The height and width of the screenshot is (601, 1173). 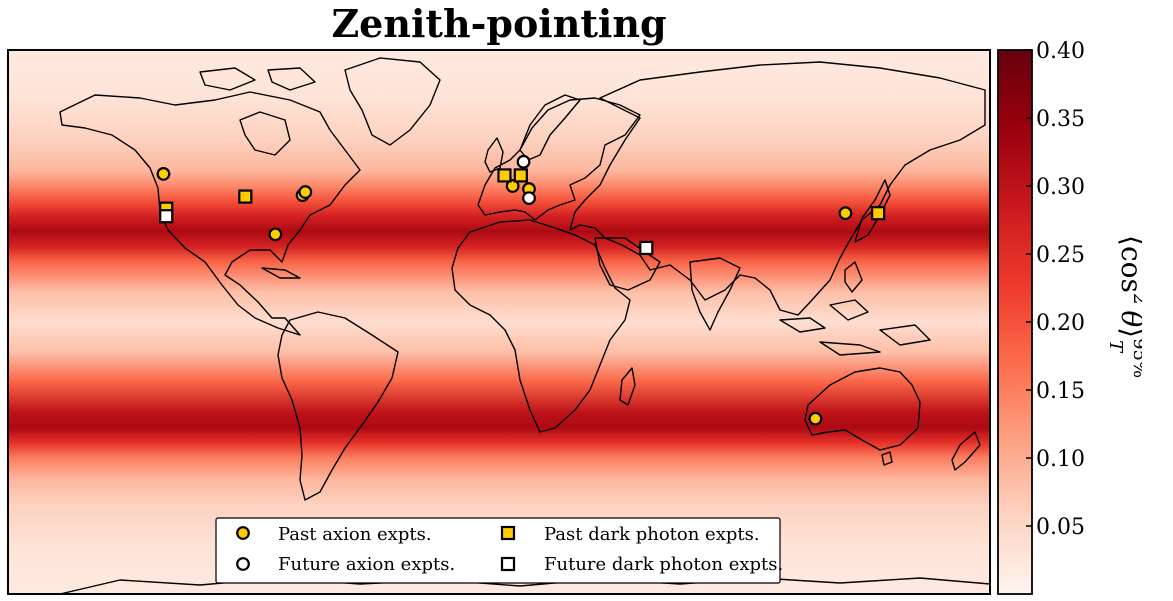 What do you see at coordinates (1135, 358) in the screenshot?
I see `colorbar-label-sup: 95%` at bounding box center [1135, 358].